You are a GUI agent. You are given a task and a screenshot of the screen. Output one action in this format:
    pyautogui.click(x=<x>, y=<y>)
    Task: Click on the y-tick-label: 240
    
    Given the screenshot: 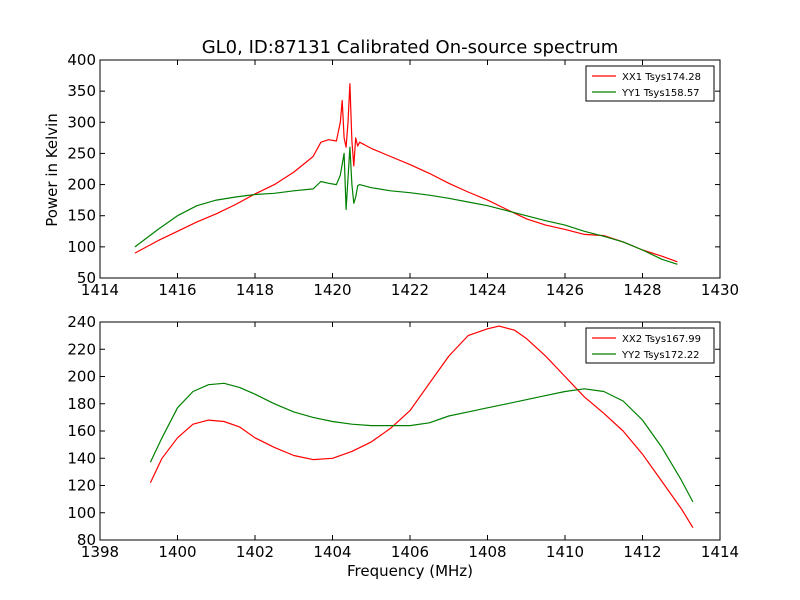 What is the action you would take?
    pyautogui.click(x=81, y=322)
    